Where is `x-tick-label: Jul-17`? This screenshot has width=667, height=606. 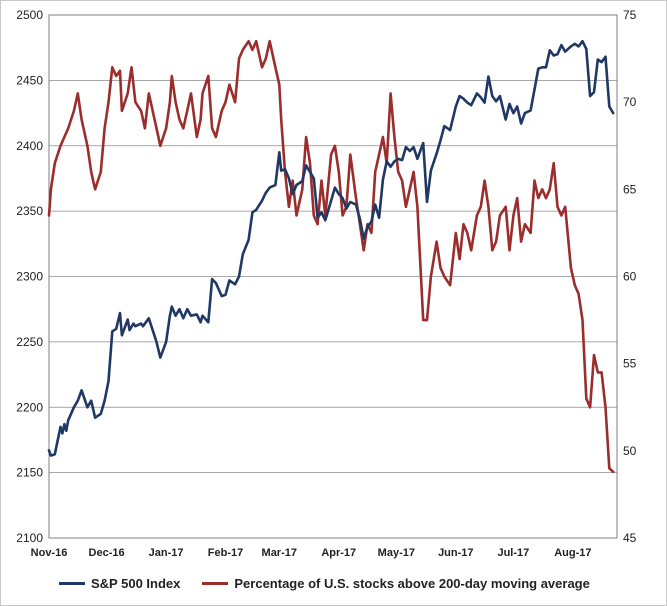
x-tick-label: Jul-17 is located at coordinates (513, 553).